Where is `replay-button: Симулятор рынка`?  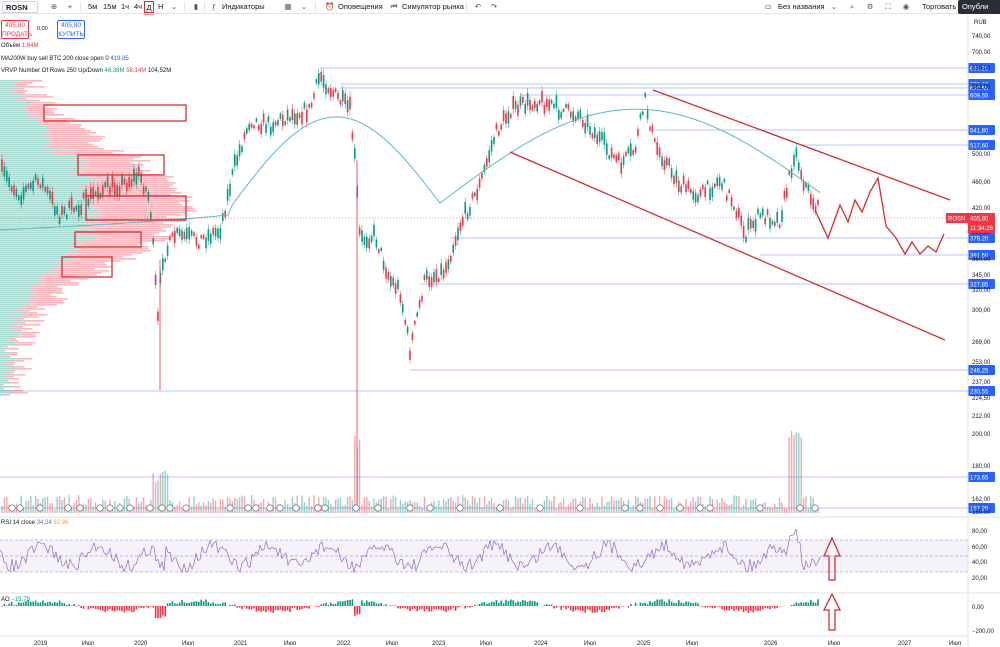 replay-button: Симулятор рынка is located at coordinates (433, 6).